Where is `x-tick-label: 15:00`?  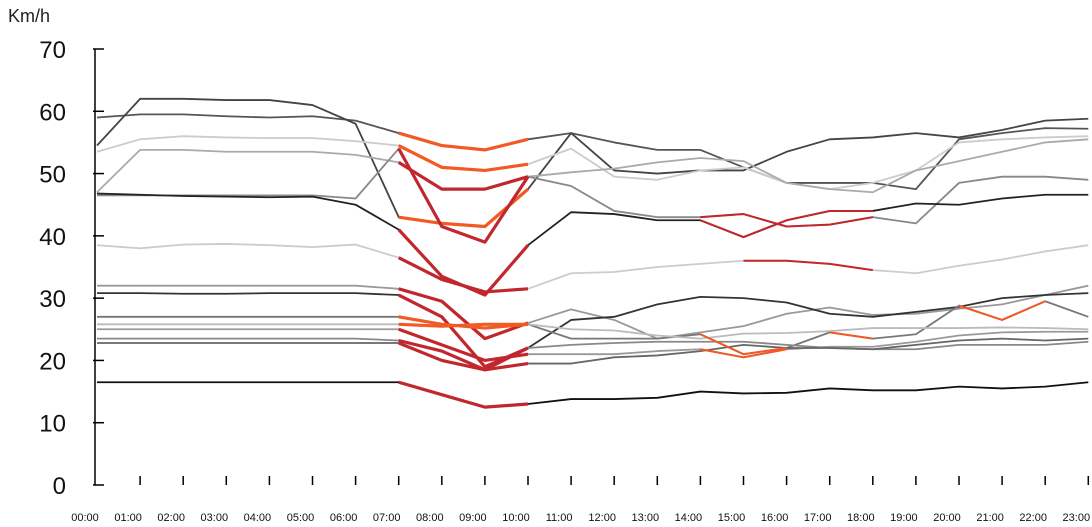
x-tick-label: 15:00 is located at coordinates (732, 518).